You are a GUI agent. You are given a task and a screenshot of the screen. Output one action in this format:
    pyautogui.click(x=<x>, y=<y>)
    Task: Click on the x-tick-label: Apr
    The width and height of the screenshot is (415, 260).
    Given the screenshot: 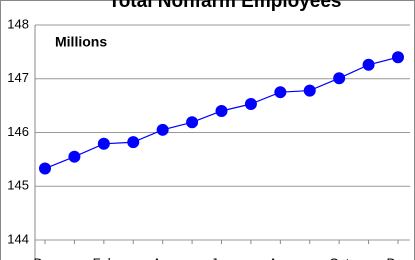 What is the action you would take?
    pyautogui.click(x=163, y=257)
    